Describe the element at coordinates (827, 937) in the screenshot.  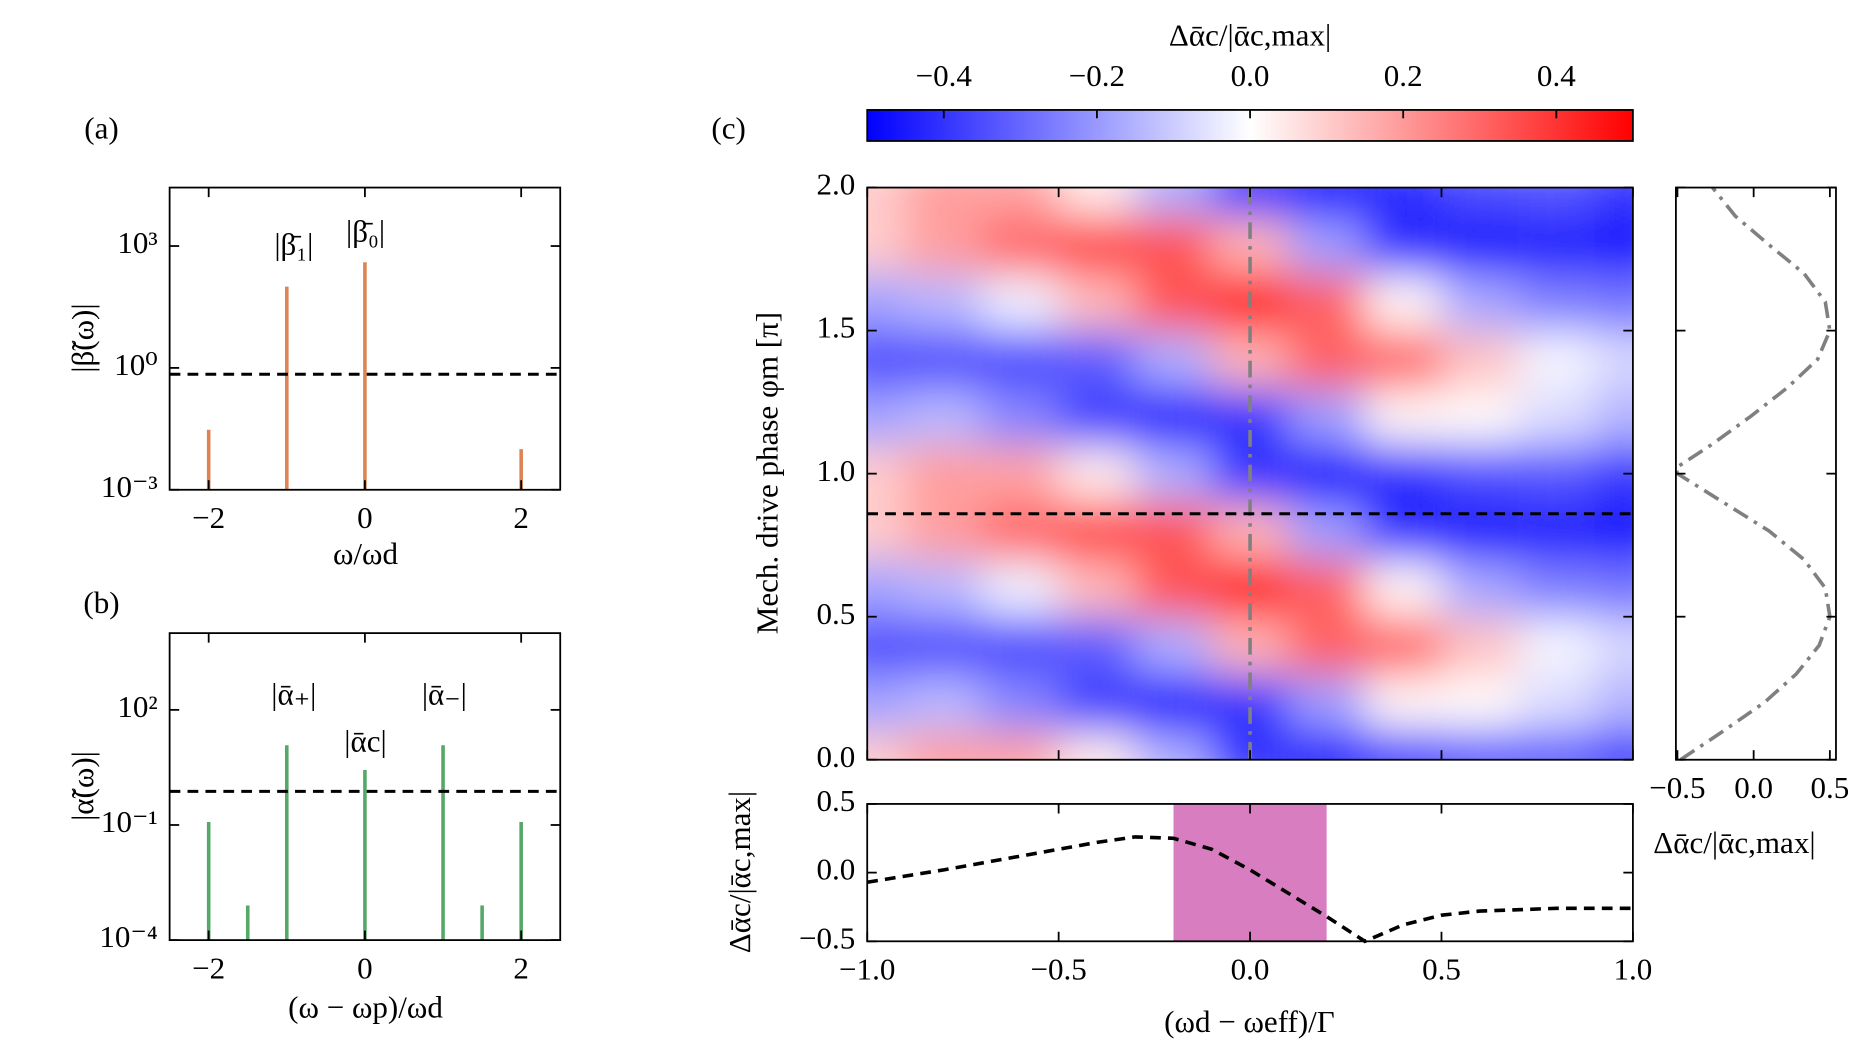
I see `y-tick-label: −0.5` at that location.